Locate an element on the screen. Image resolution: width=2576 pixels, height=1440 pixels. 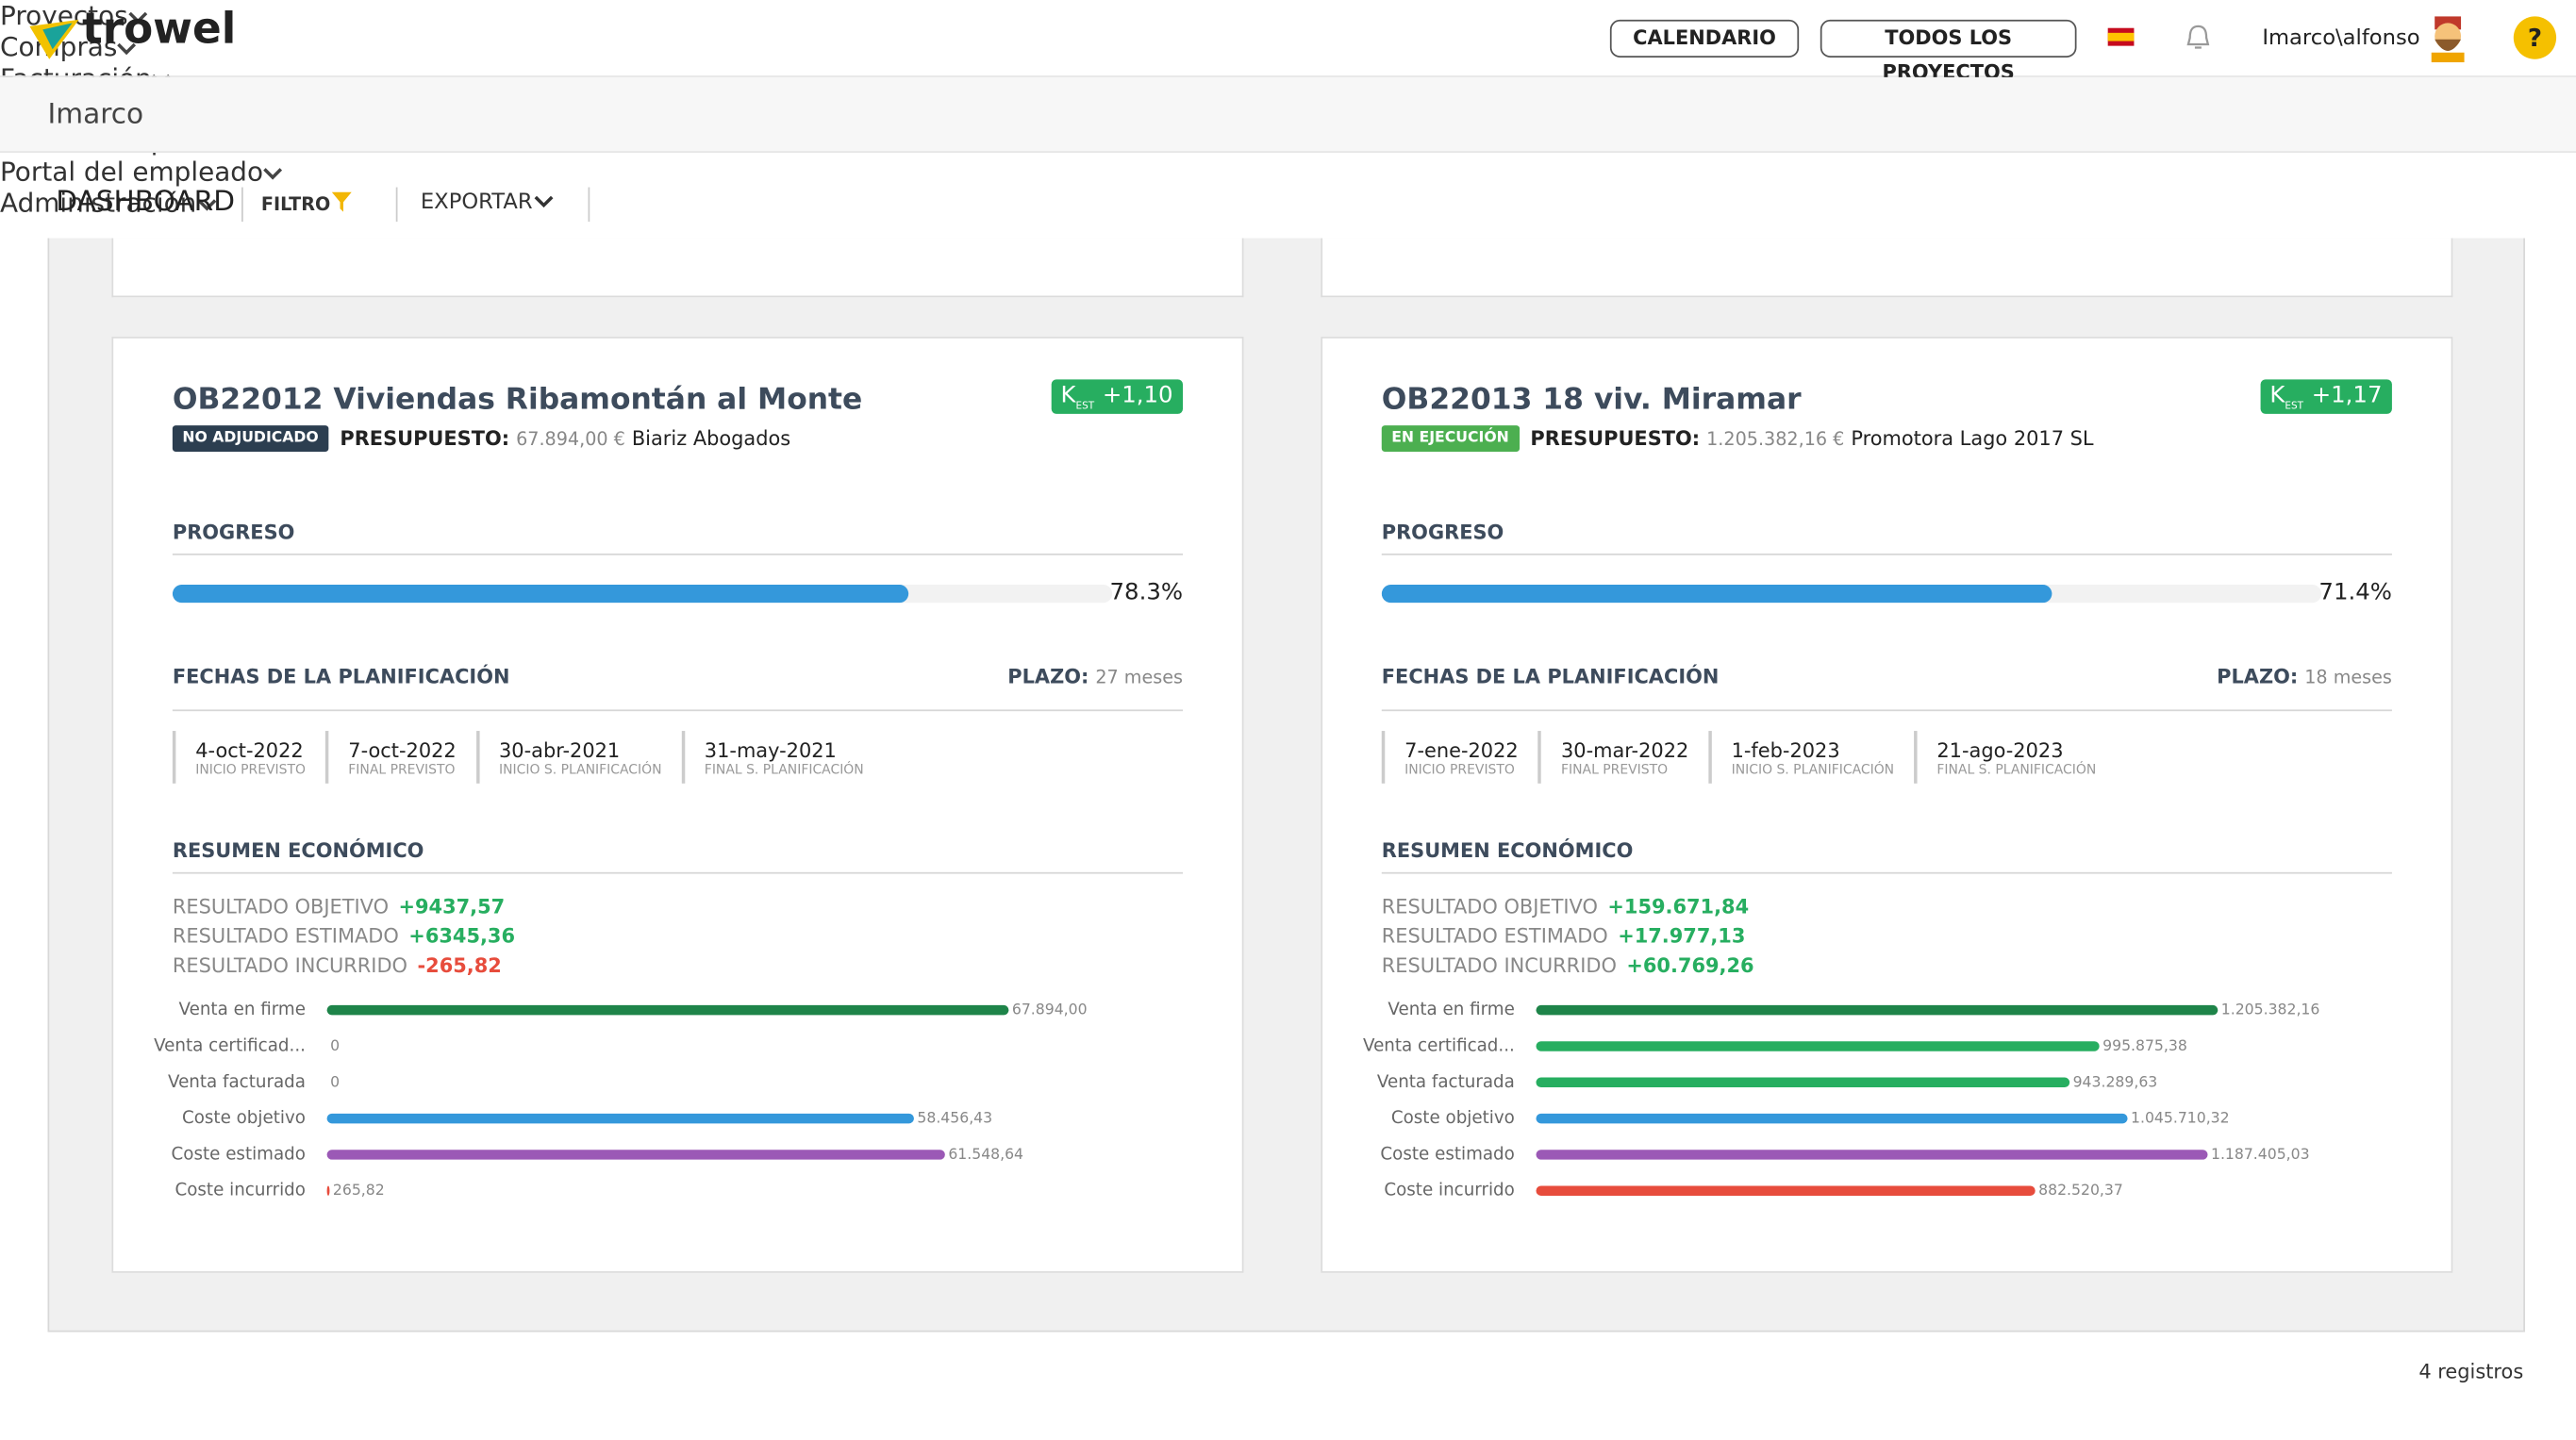
flag is located at coordinates (2121, 36).